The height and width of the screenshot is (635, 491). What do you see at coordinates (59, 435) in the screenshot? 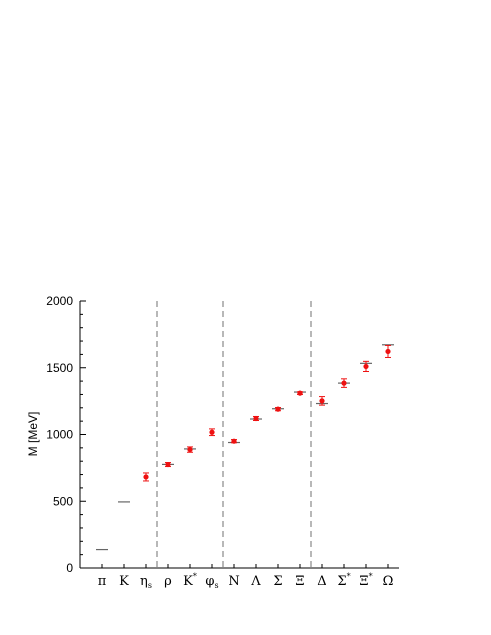
I see `y-tick-label: 1000` at bounding box center [59, 435].